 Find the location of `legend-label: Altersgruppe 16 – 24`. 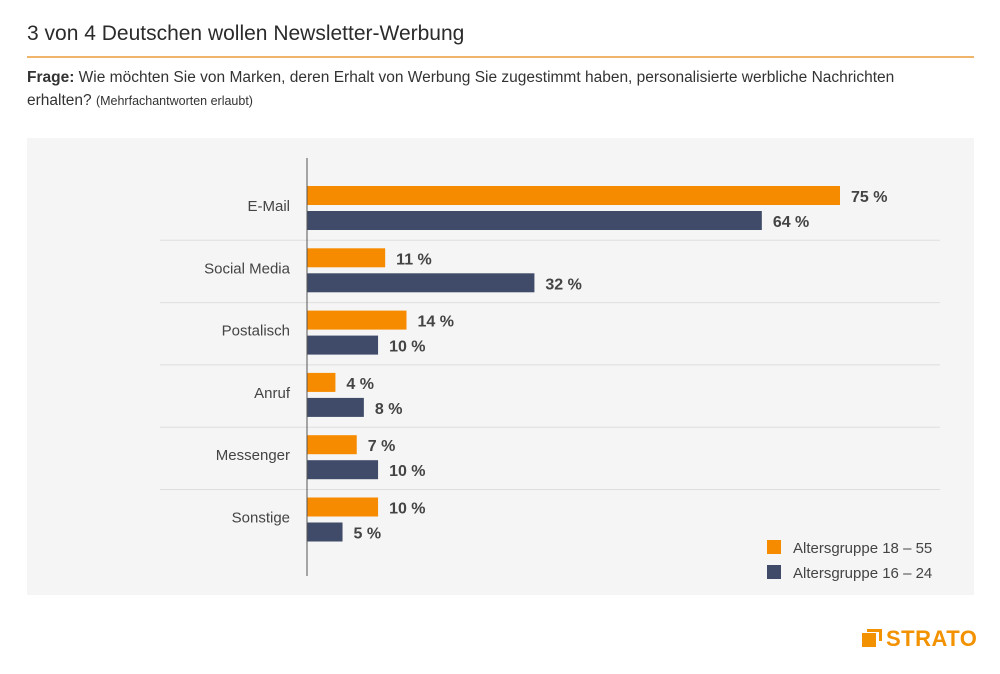

legend-label: Altersgruppe 16 – 24 is located at coordinates (862, 573).